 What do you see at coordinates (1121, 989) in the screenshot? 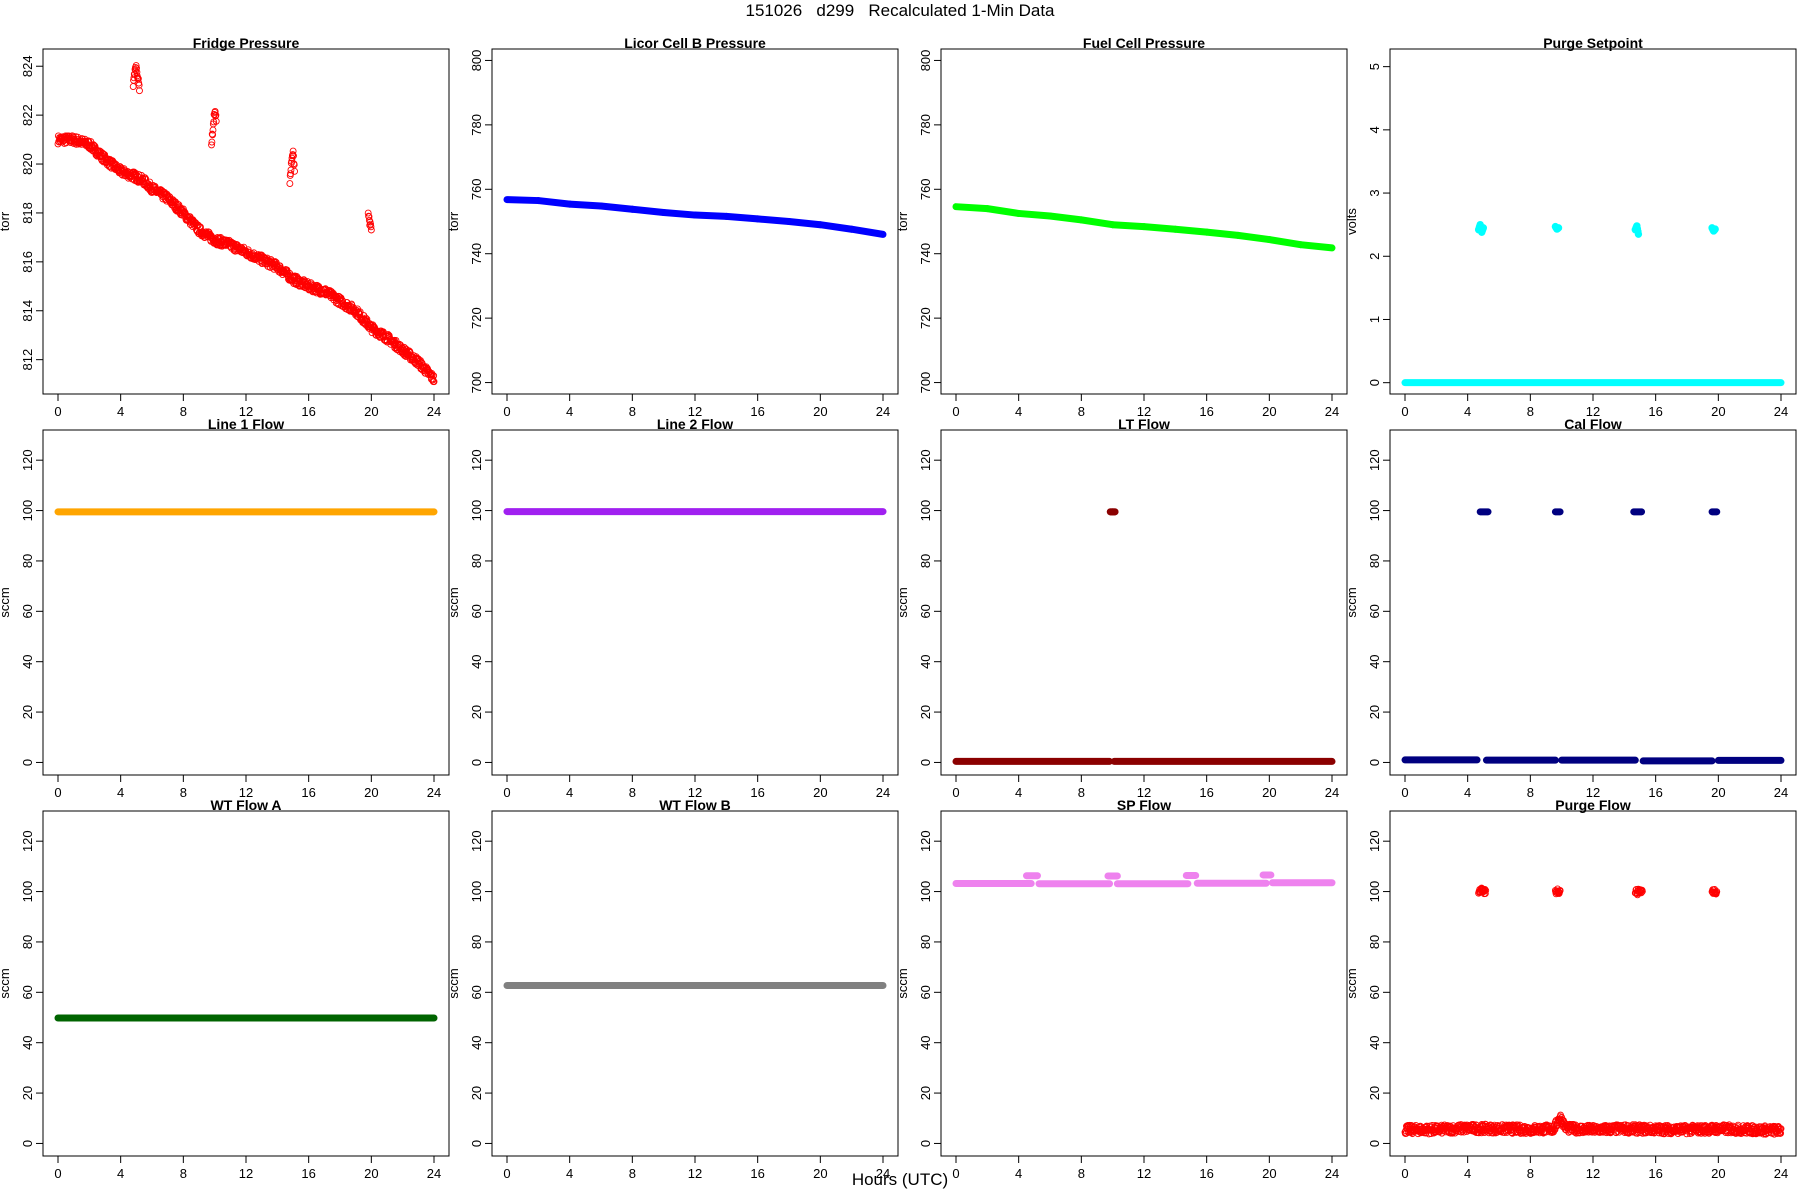
I see `panel-sp-flow: SP Flow 0 4 8 12 16 20 24 0 20 40 60 80 100 120 sccm` at bounding box center [1121, 989].